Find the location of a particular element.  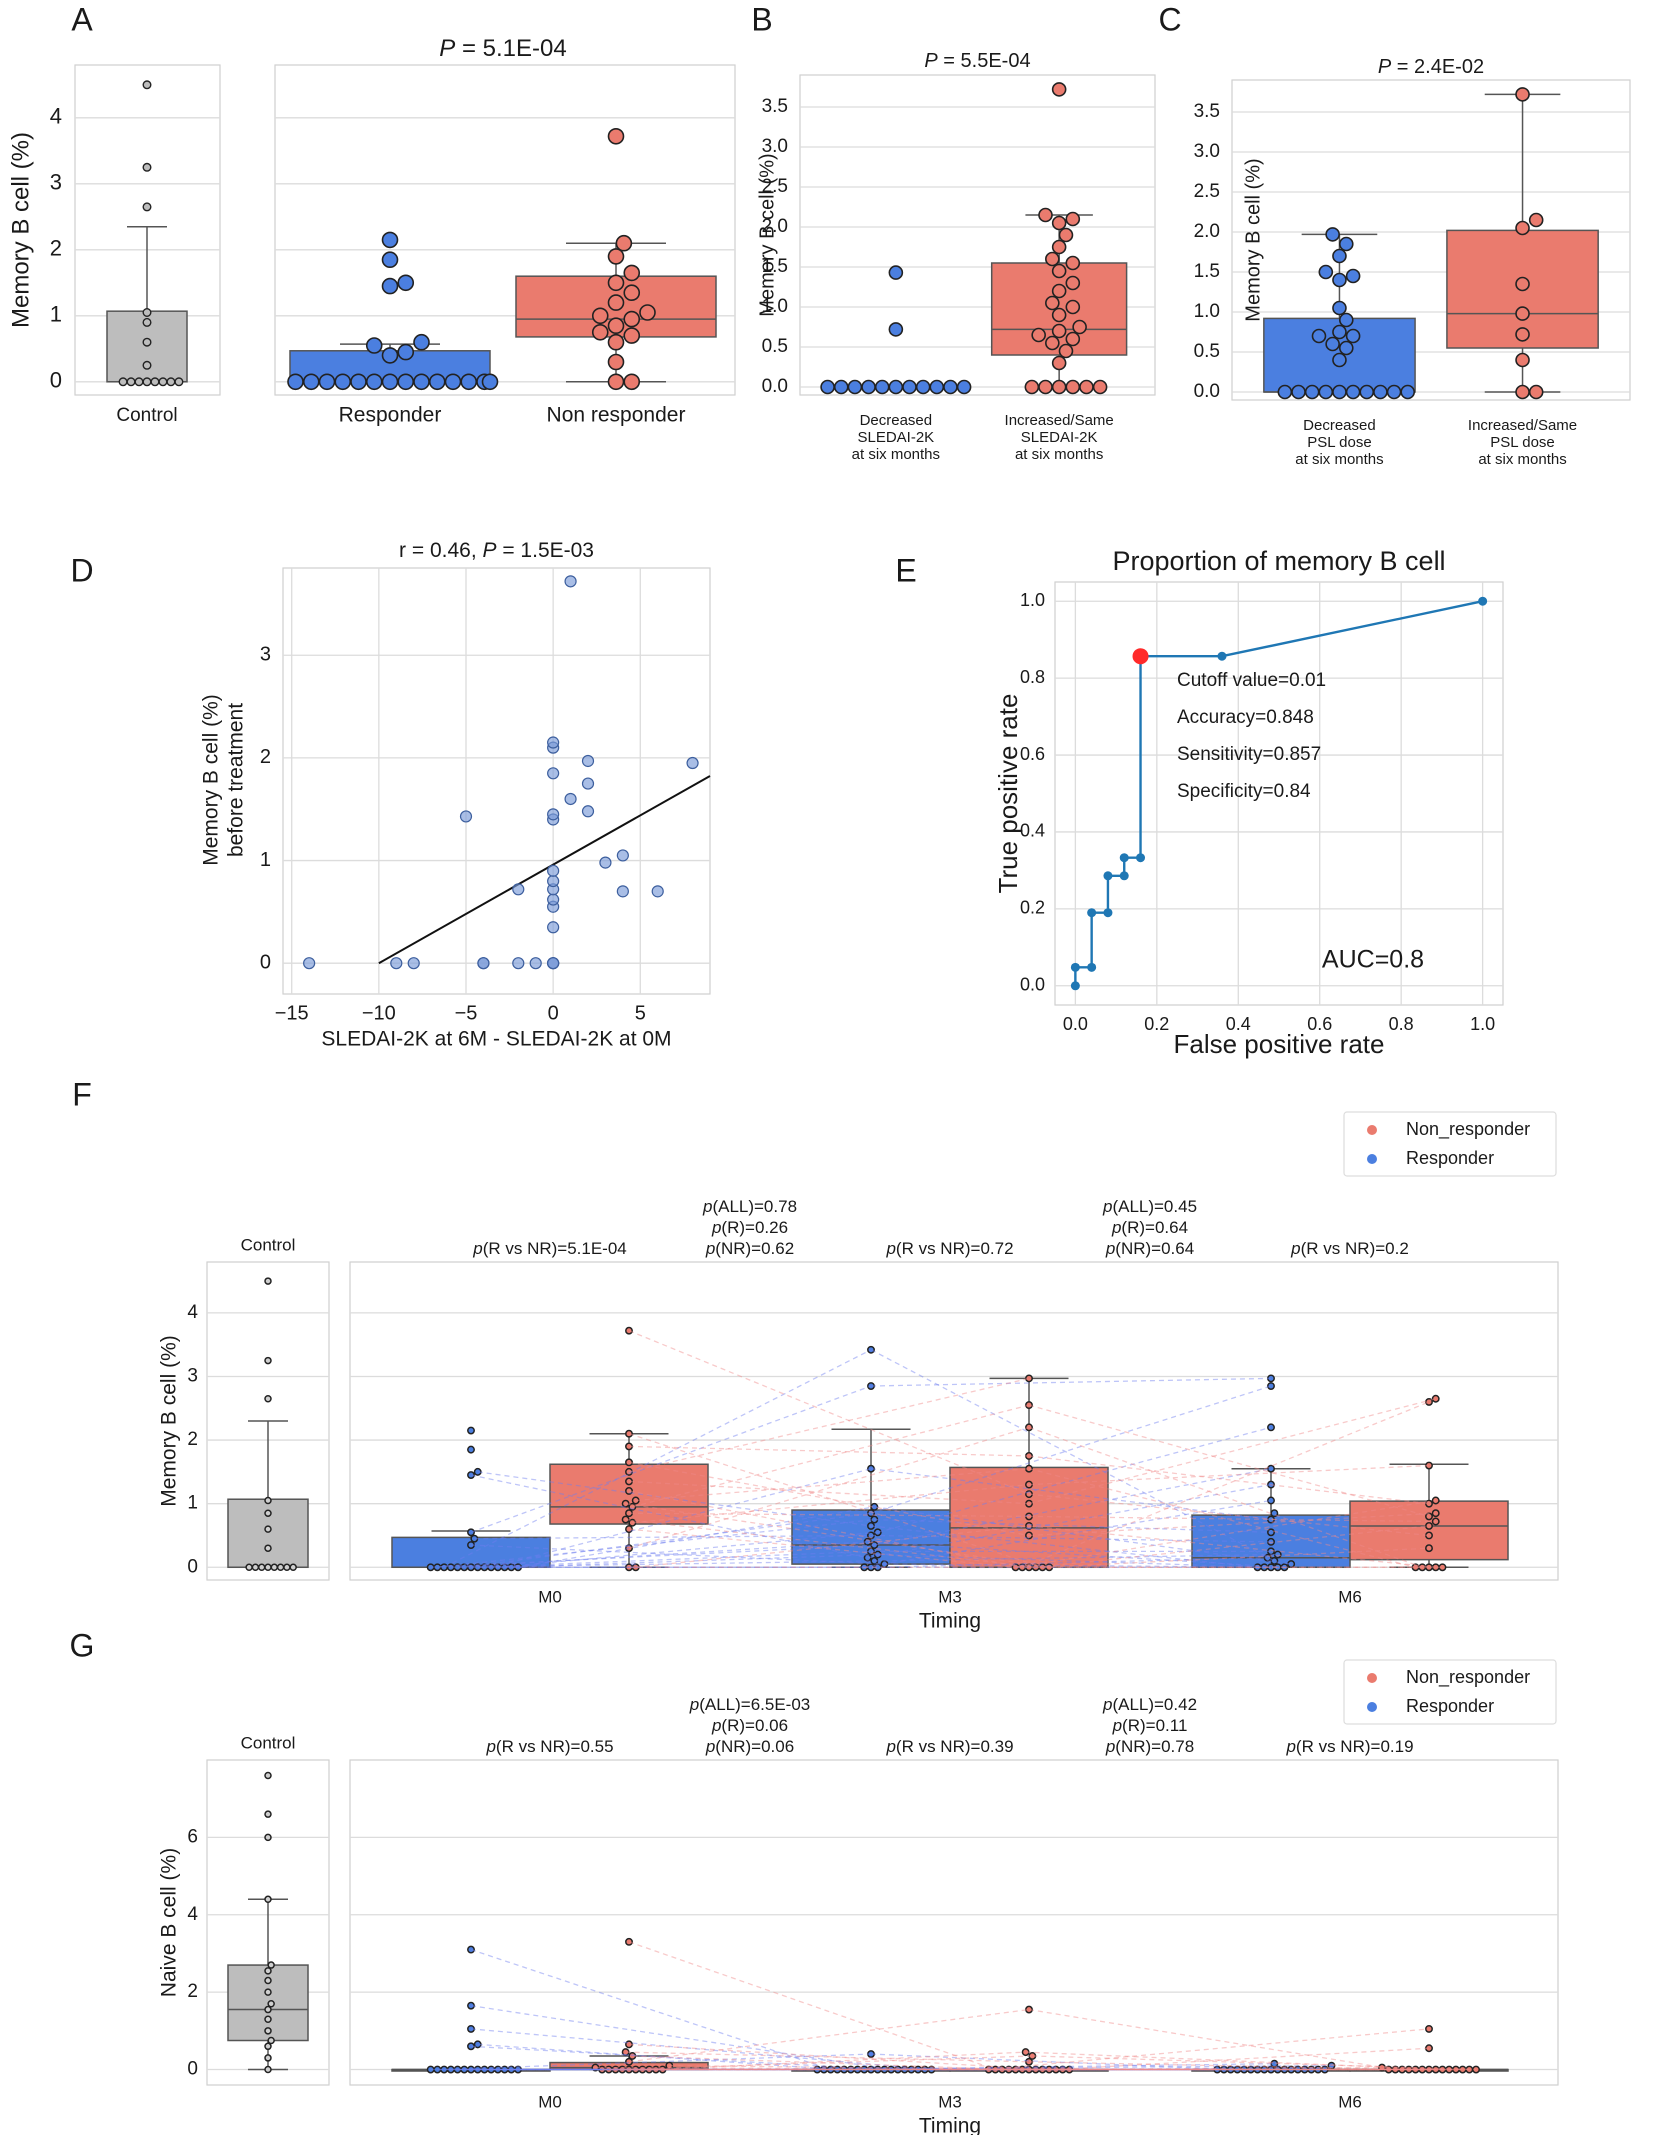

panel-f-control-box is located at coordinates (268, 1533).